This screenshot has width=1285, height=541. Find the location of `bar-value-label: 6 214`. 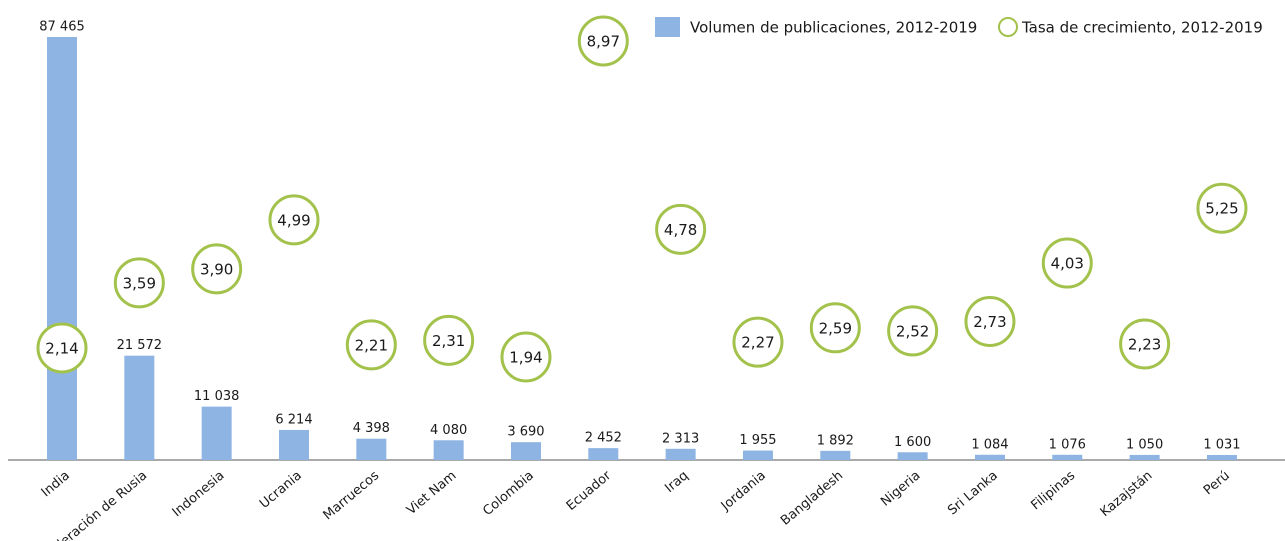

bar-value-label: 6 214 is located at coordinates (293, 419).